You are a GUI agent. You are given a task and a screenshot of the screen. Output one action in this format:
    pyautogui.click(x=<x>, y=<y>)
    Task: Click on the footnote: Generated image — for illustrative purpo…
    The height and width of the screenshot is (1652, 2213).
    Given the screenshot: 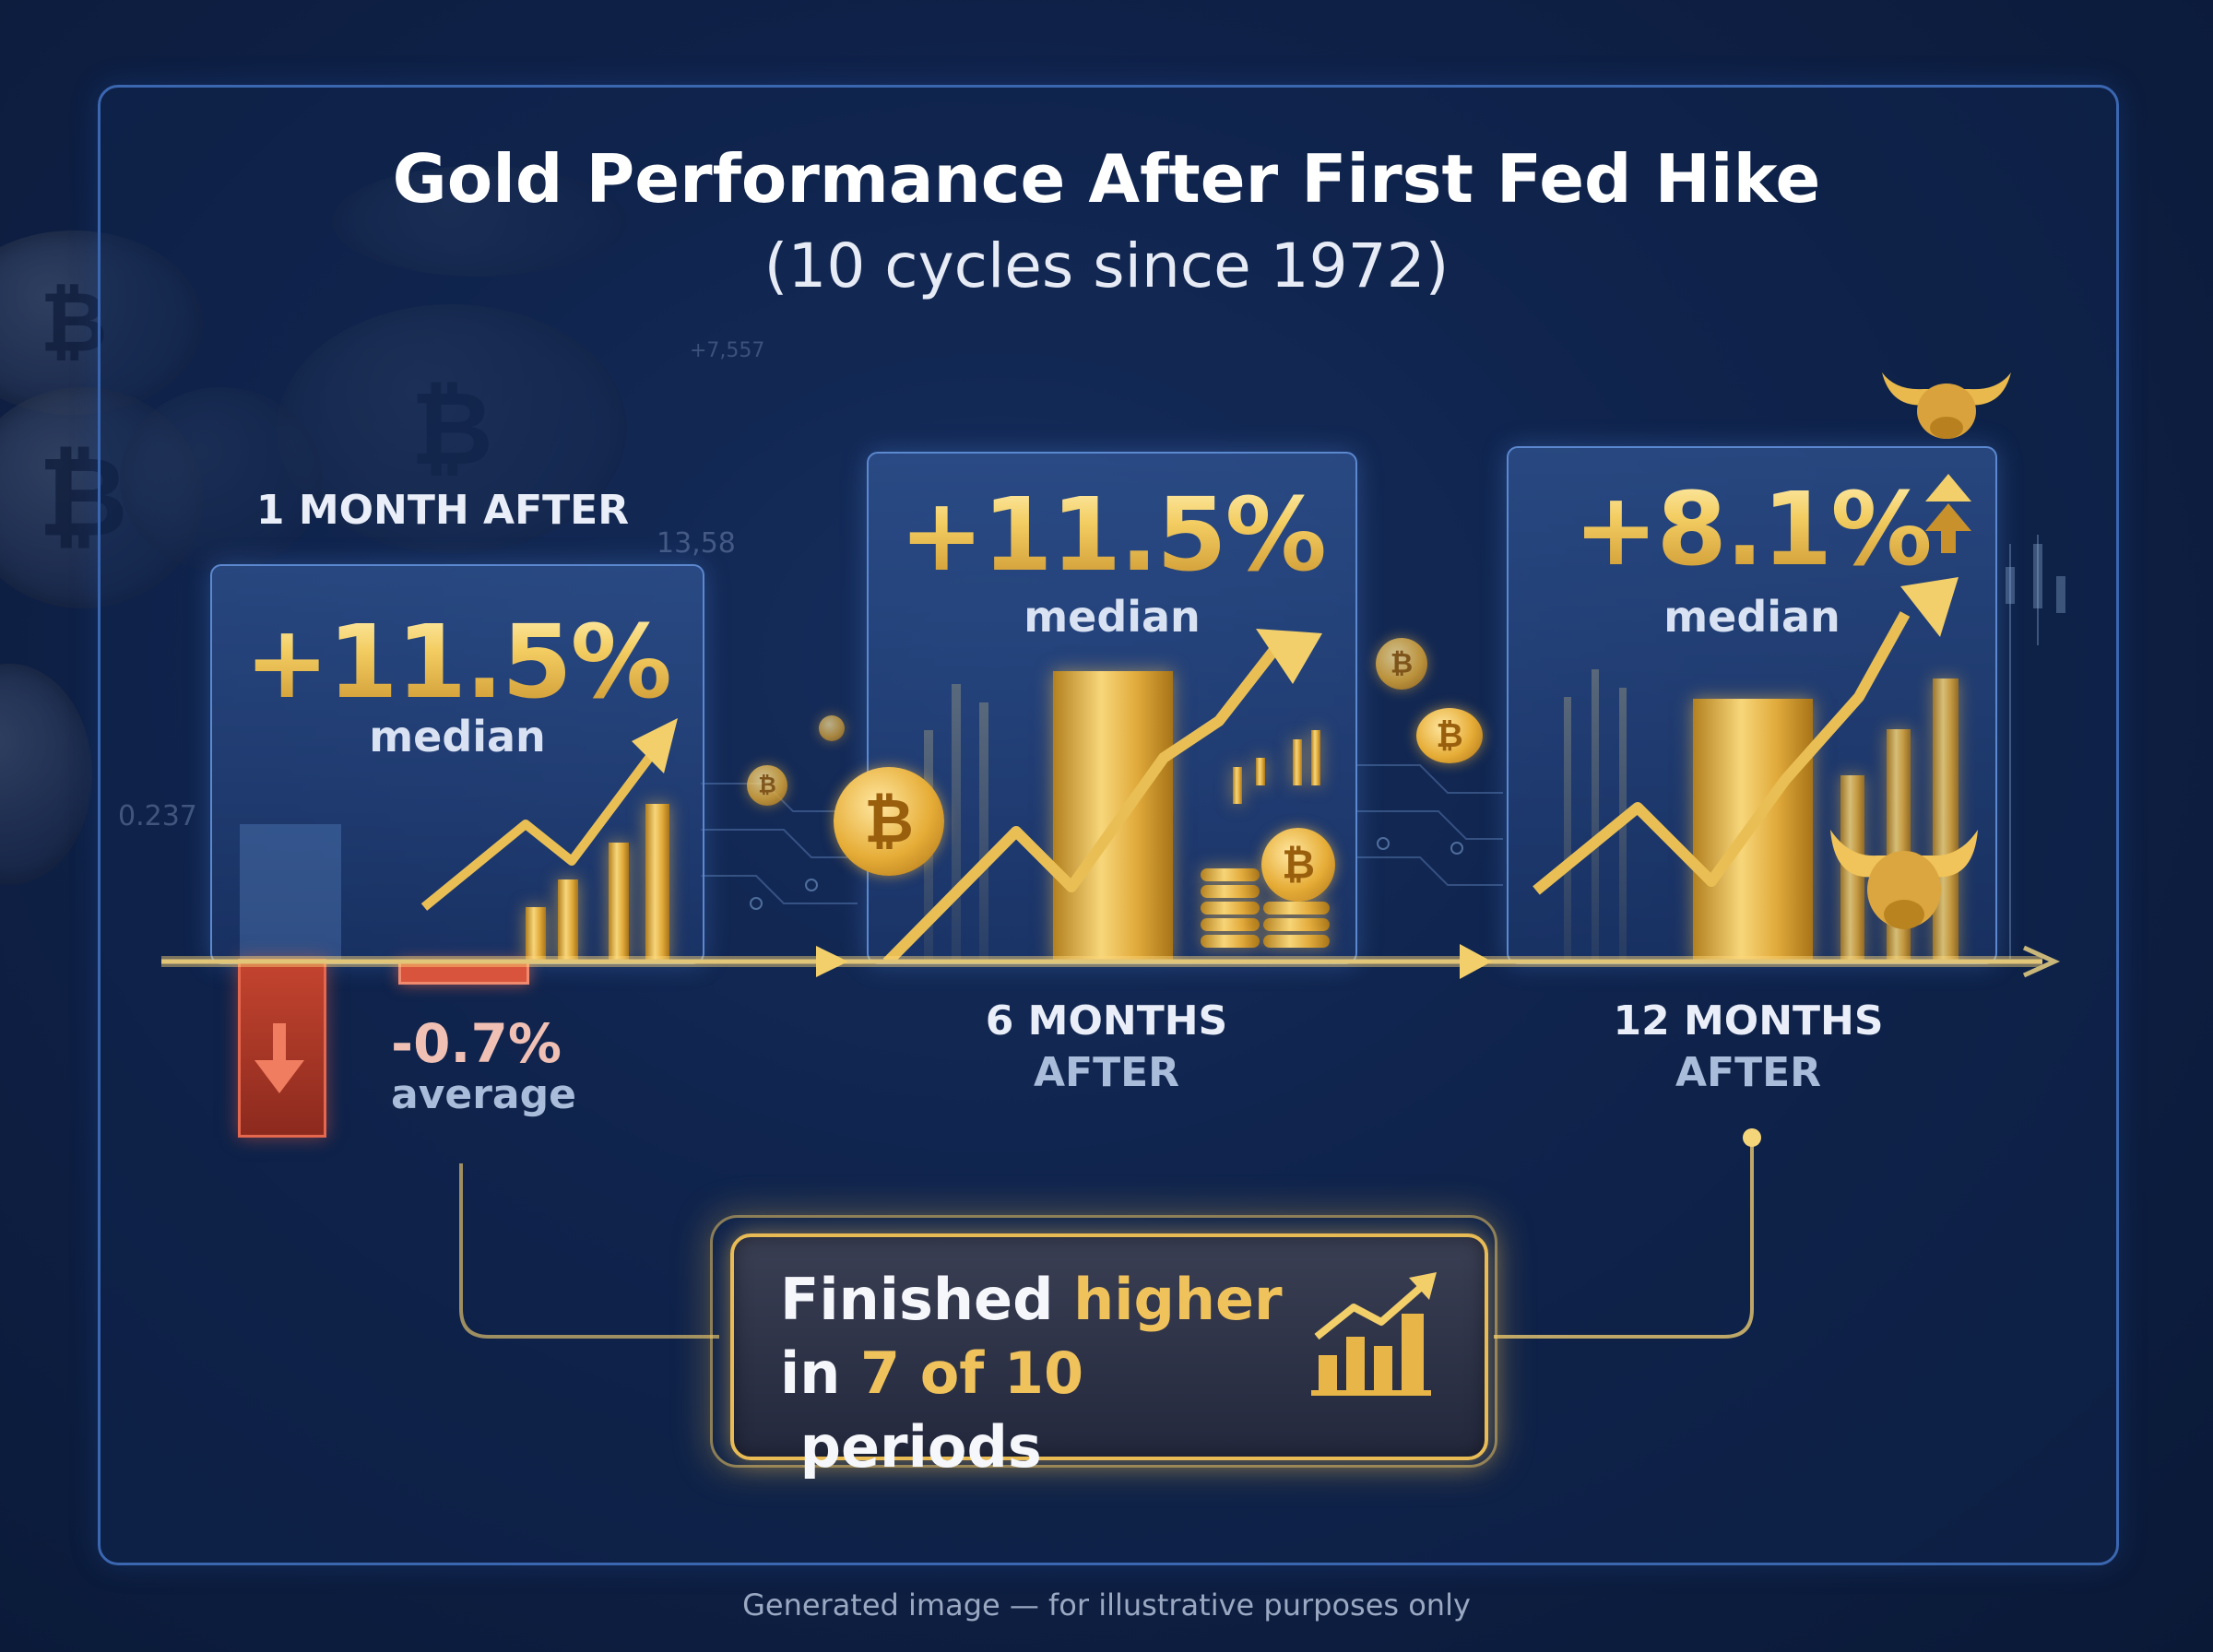 What is the action you would take?
    pyautogui.click(x=1106, y=1604)
    